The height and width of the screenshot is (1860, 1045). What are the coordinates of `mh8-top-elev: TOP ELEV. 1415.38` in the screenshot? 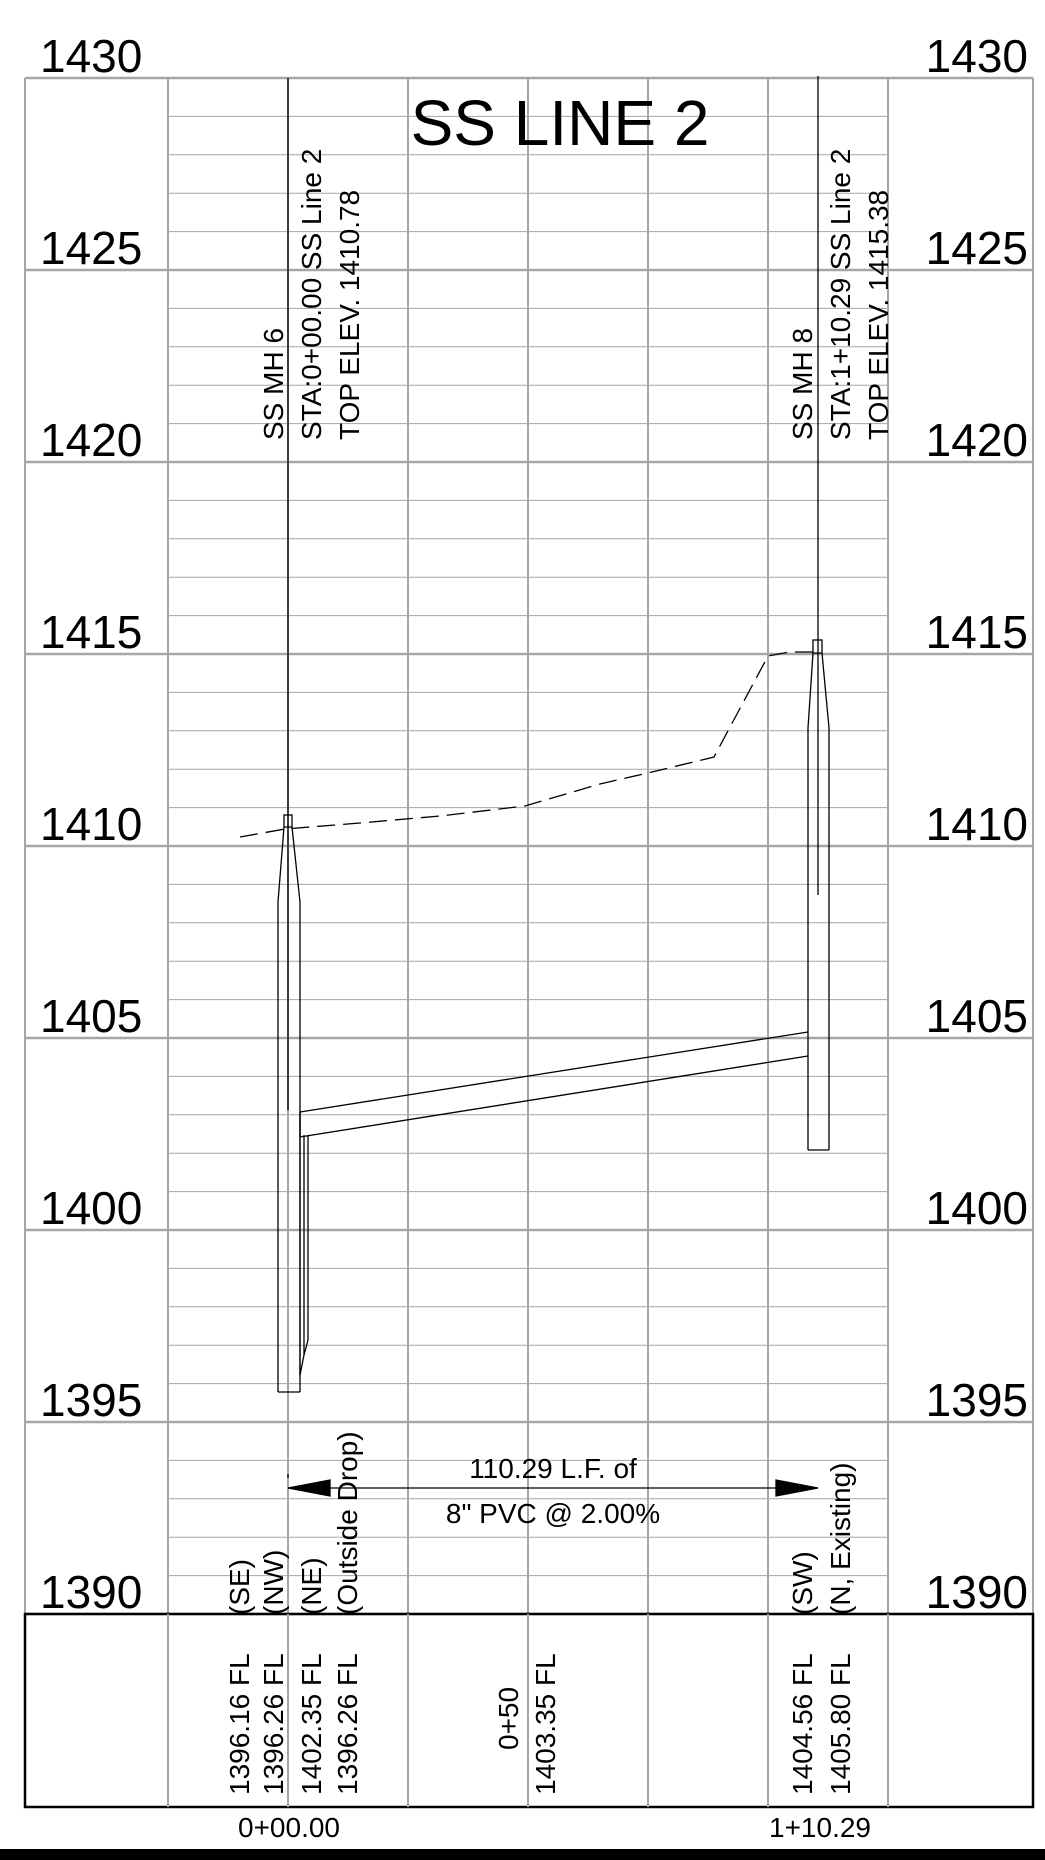 It's located at (878, 315).